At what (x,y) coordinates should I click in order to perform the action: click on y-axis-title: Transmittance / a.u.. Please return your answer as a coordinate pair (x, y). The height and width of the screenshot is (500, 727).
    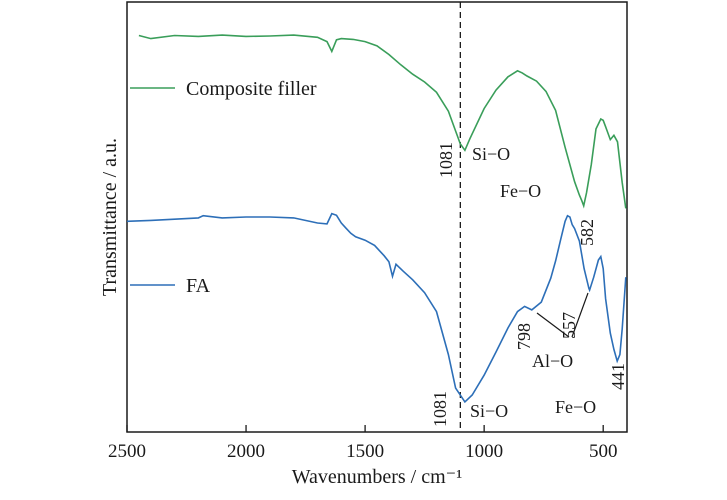
    Looking at the image, I should click on (110, 217).